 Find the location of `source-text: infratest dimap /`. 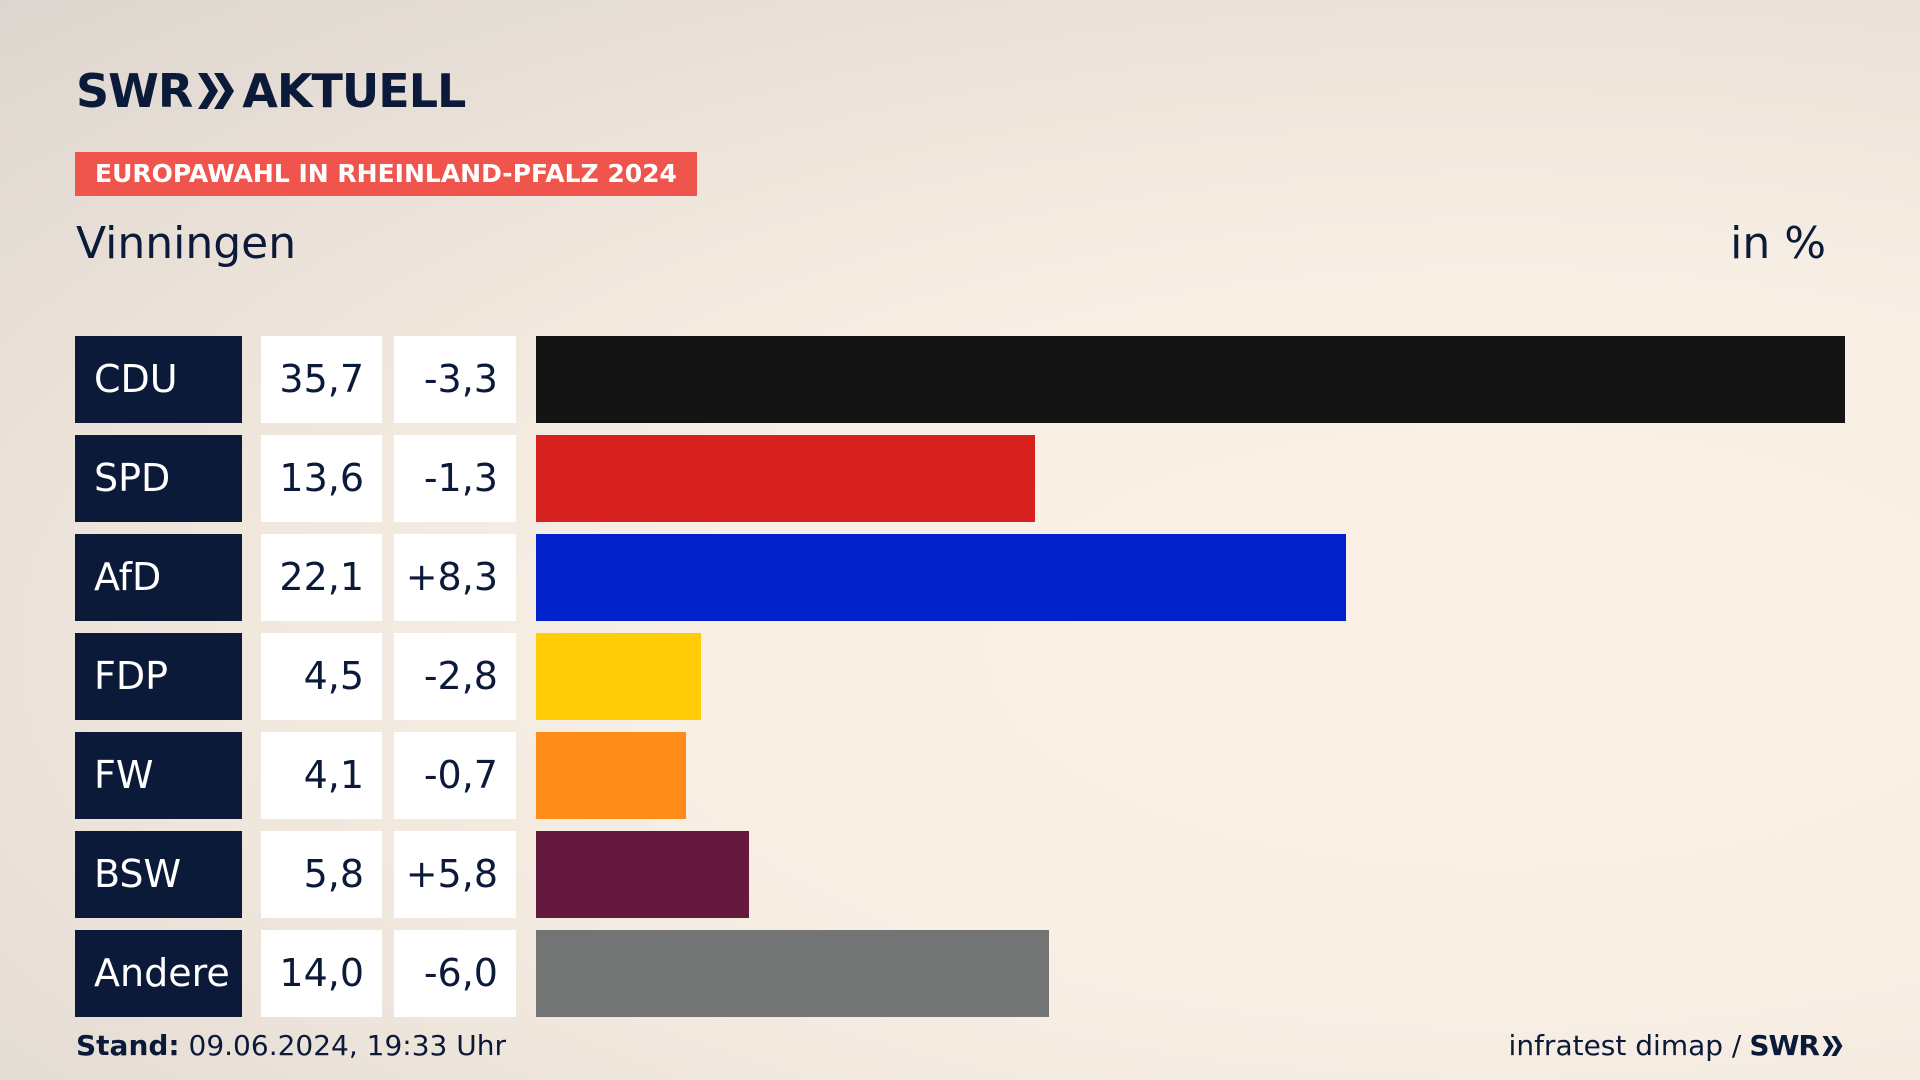

source-text: infratest dimap / is located at coordinates (1625, 1045).